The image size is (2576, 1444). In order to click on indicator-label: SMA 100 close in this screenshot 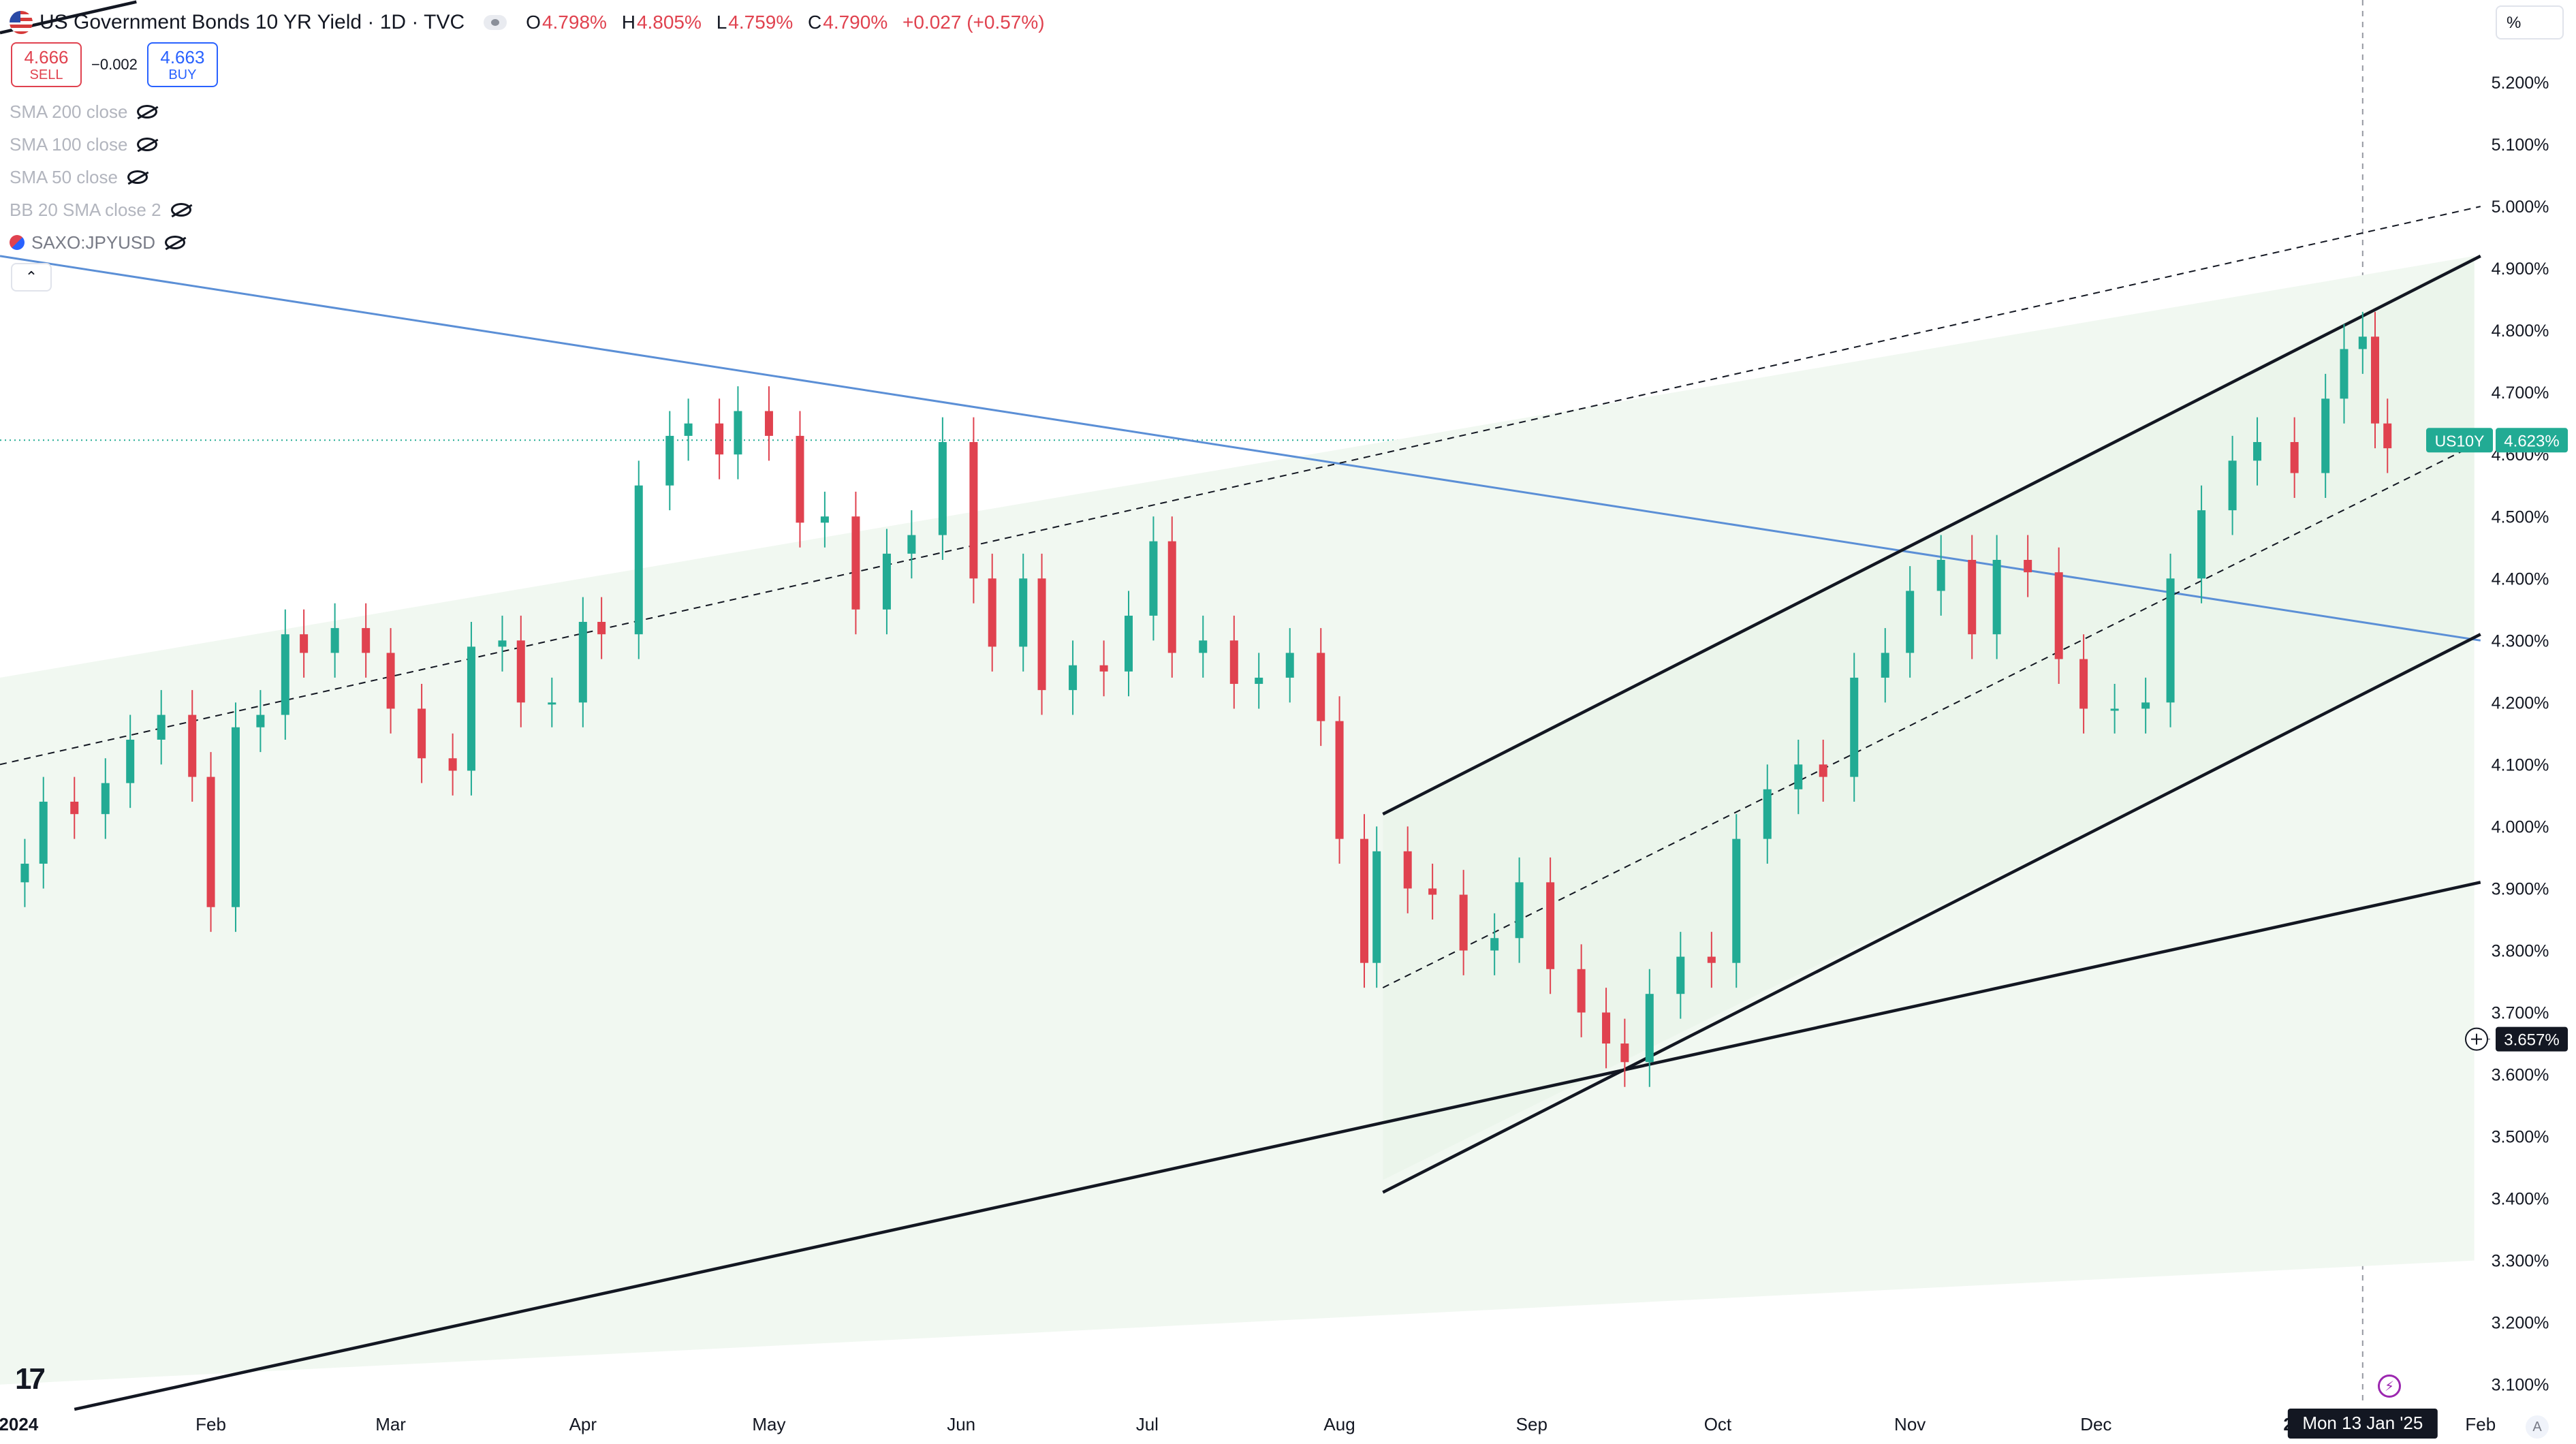, I will do `click(69, 144)`.